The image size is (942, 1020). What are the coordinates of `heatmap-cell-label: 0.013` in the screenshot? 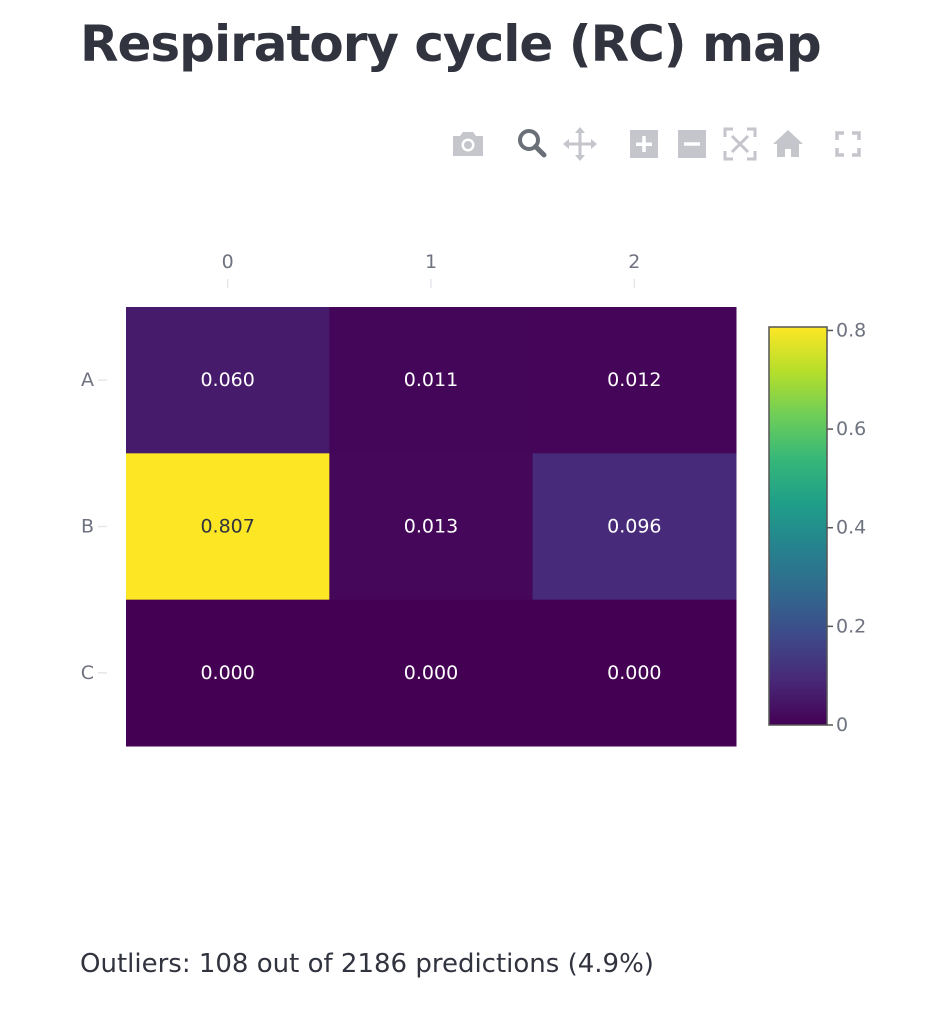 It's located at (431, 527).